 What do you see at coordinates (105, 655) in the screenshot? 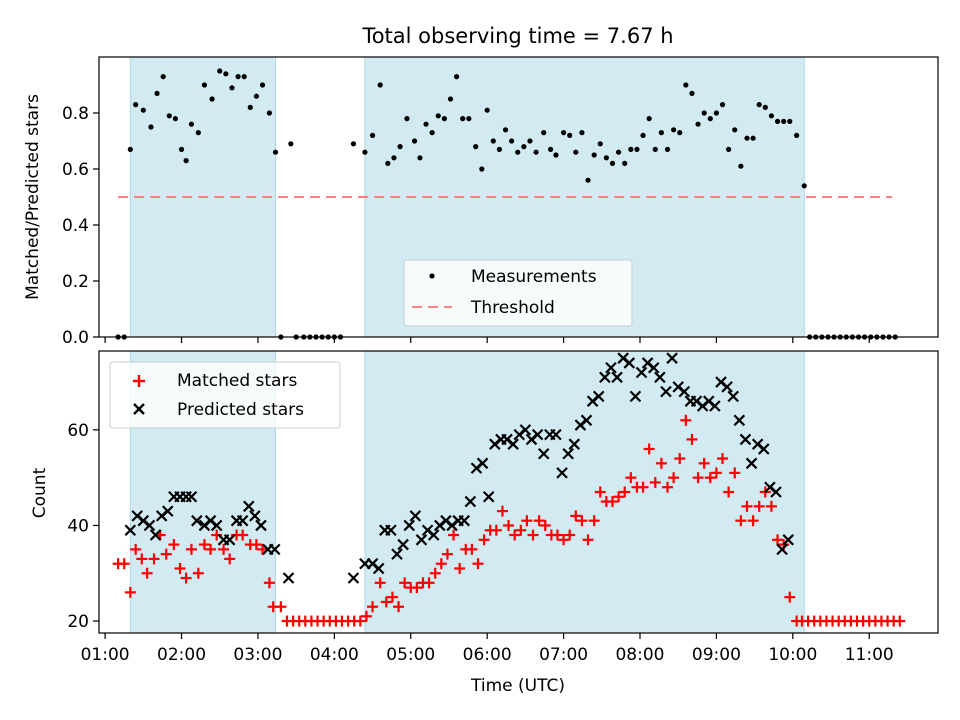
I see `x-tick-label: 01:00` at bounding box center [105, 655].